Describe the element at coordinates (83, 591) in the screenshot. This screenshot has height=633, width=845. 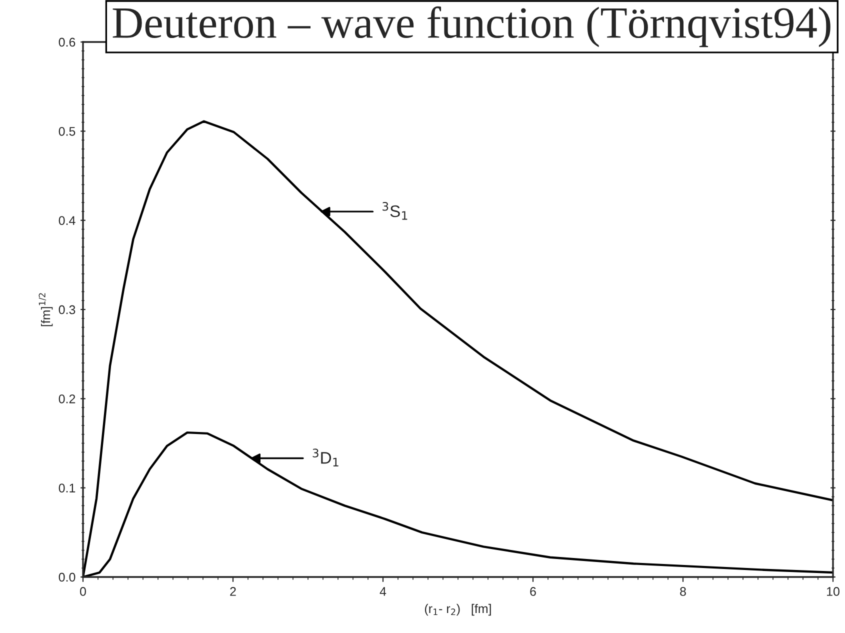
I see `x-tick-label: 0` at that location.